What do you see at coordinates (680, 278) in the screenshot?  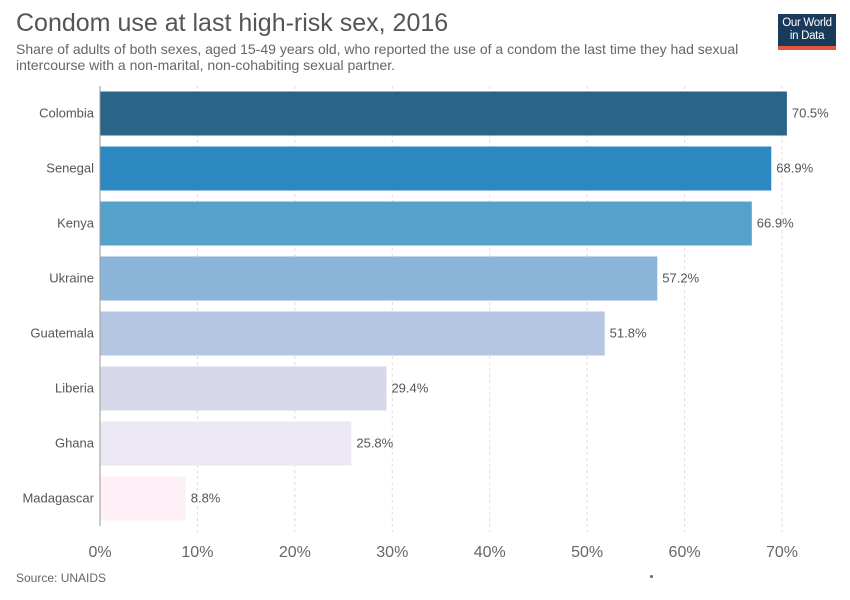 I see `value-label: 57.2%` at bounding box center [680, 278].